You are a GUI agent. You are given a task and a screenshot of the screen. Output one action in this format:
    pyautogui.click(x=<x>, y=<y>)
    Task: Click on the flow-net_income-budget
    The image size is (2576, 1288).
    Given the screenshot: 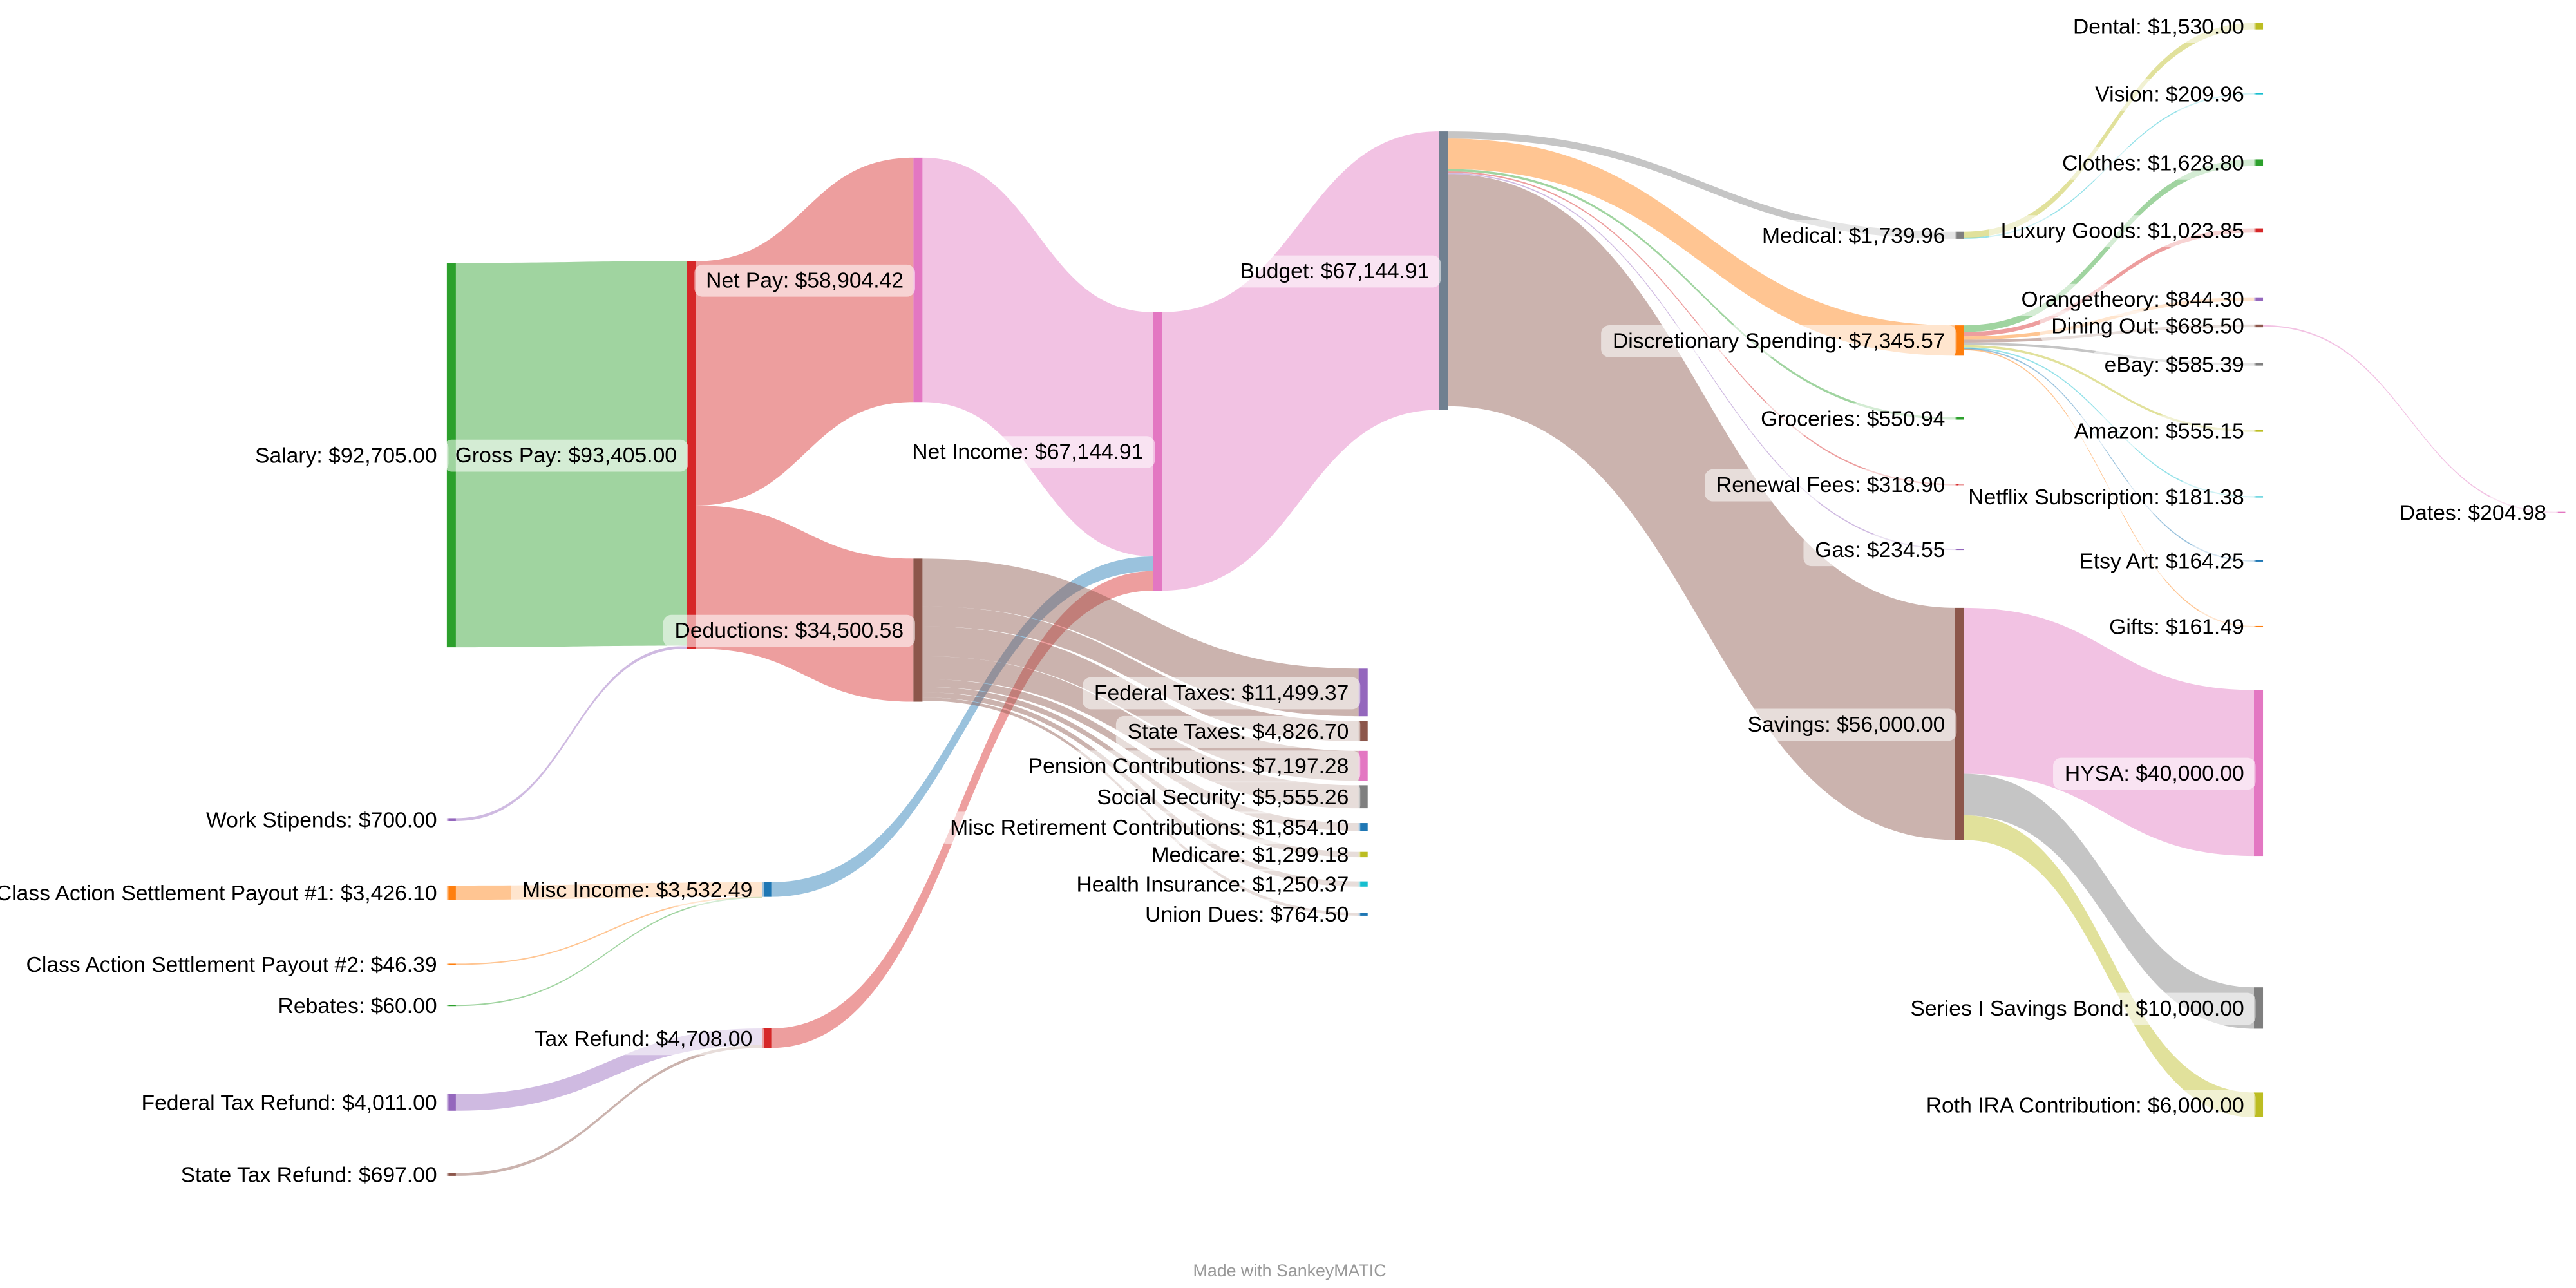 What is the action you would take?
    pyautogui.click(x=1300, y=361)
    